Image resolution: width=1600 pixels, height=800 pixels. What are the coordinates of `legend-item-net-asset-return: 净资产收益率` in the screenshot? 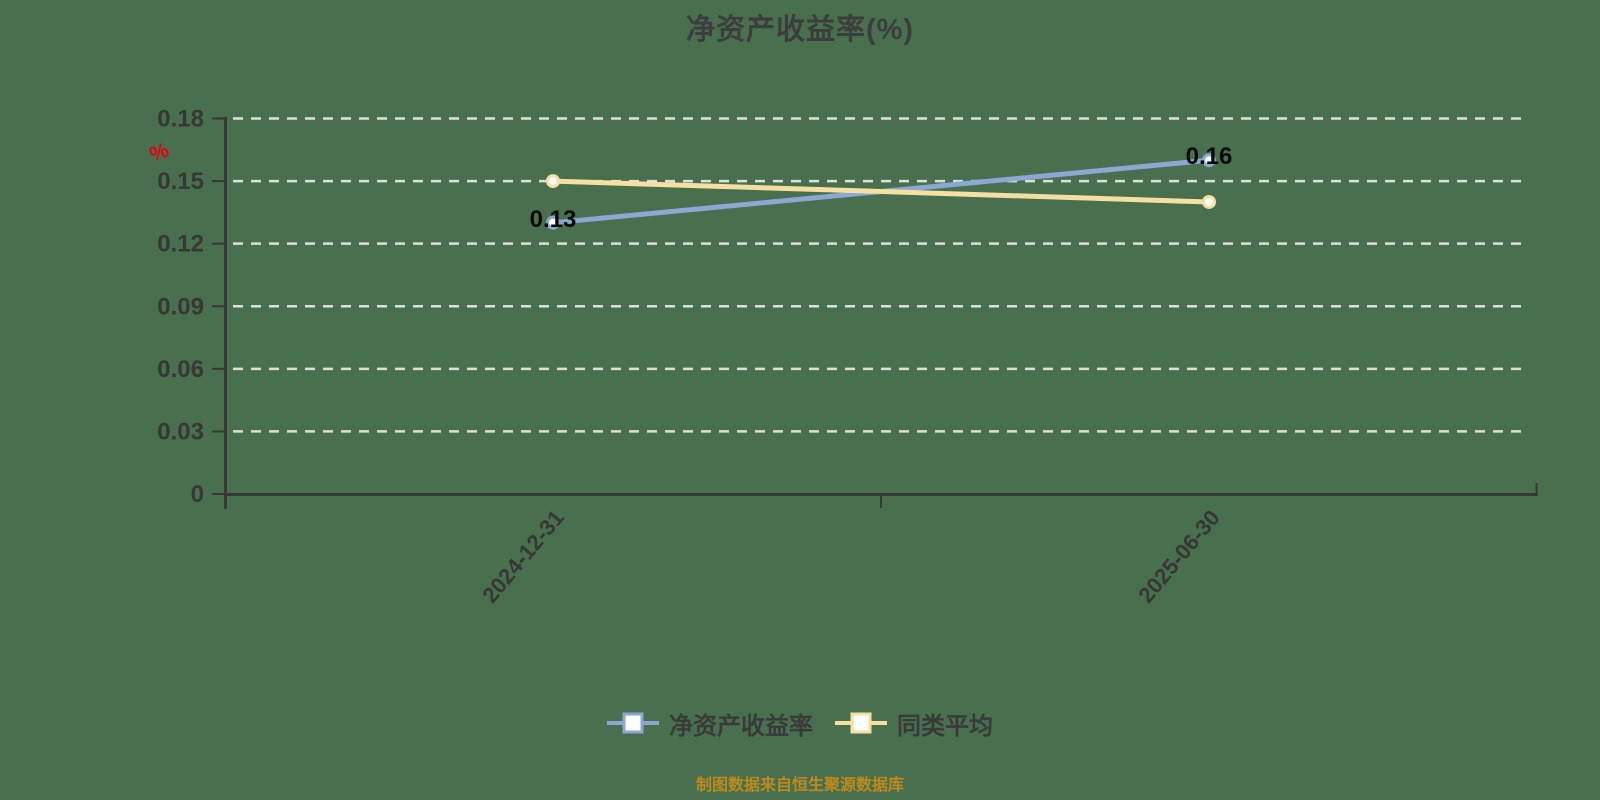 It's located at (710, 723).